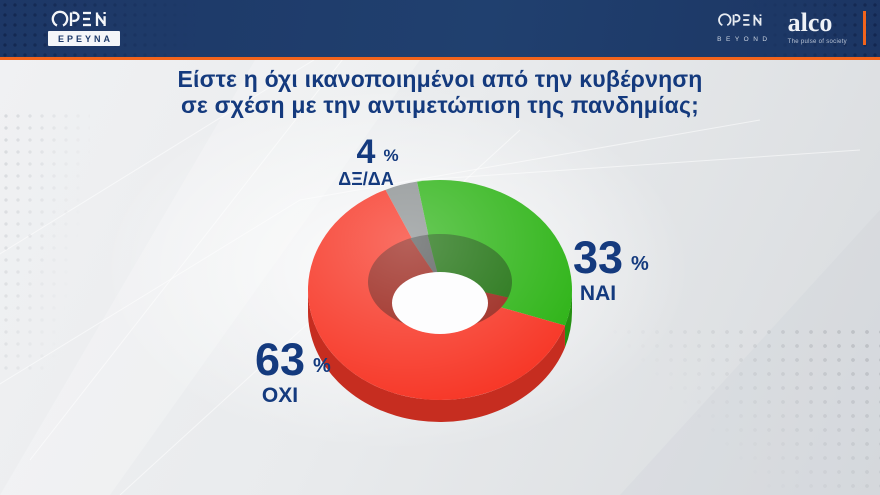  I want to click on oxi-value-row: 63%, so click(293, 359).